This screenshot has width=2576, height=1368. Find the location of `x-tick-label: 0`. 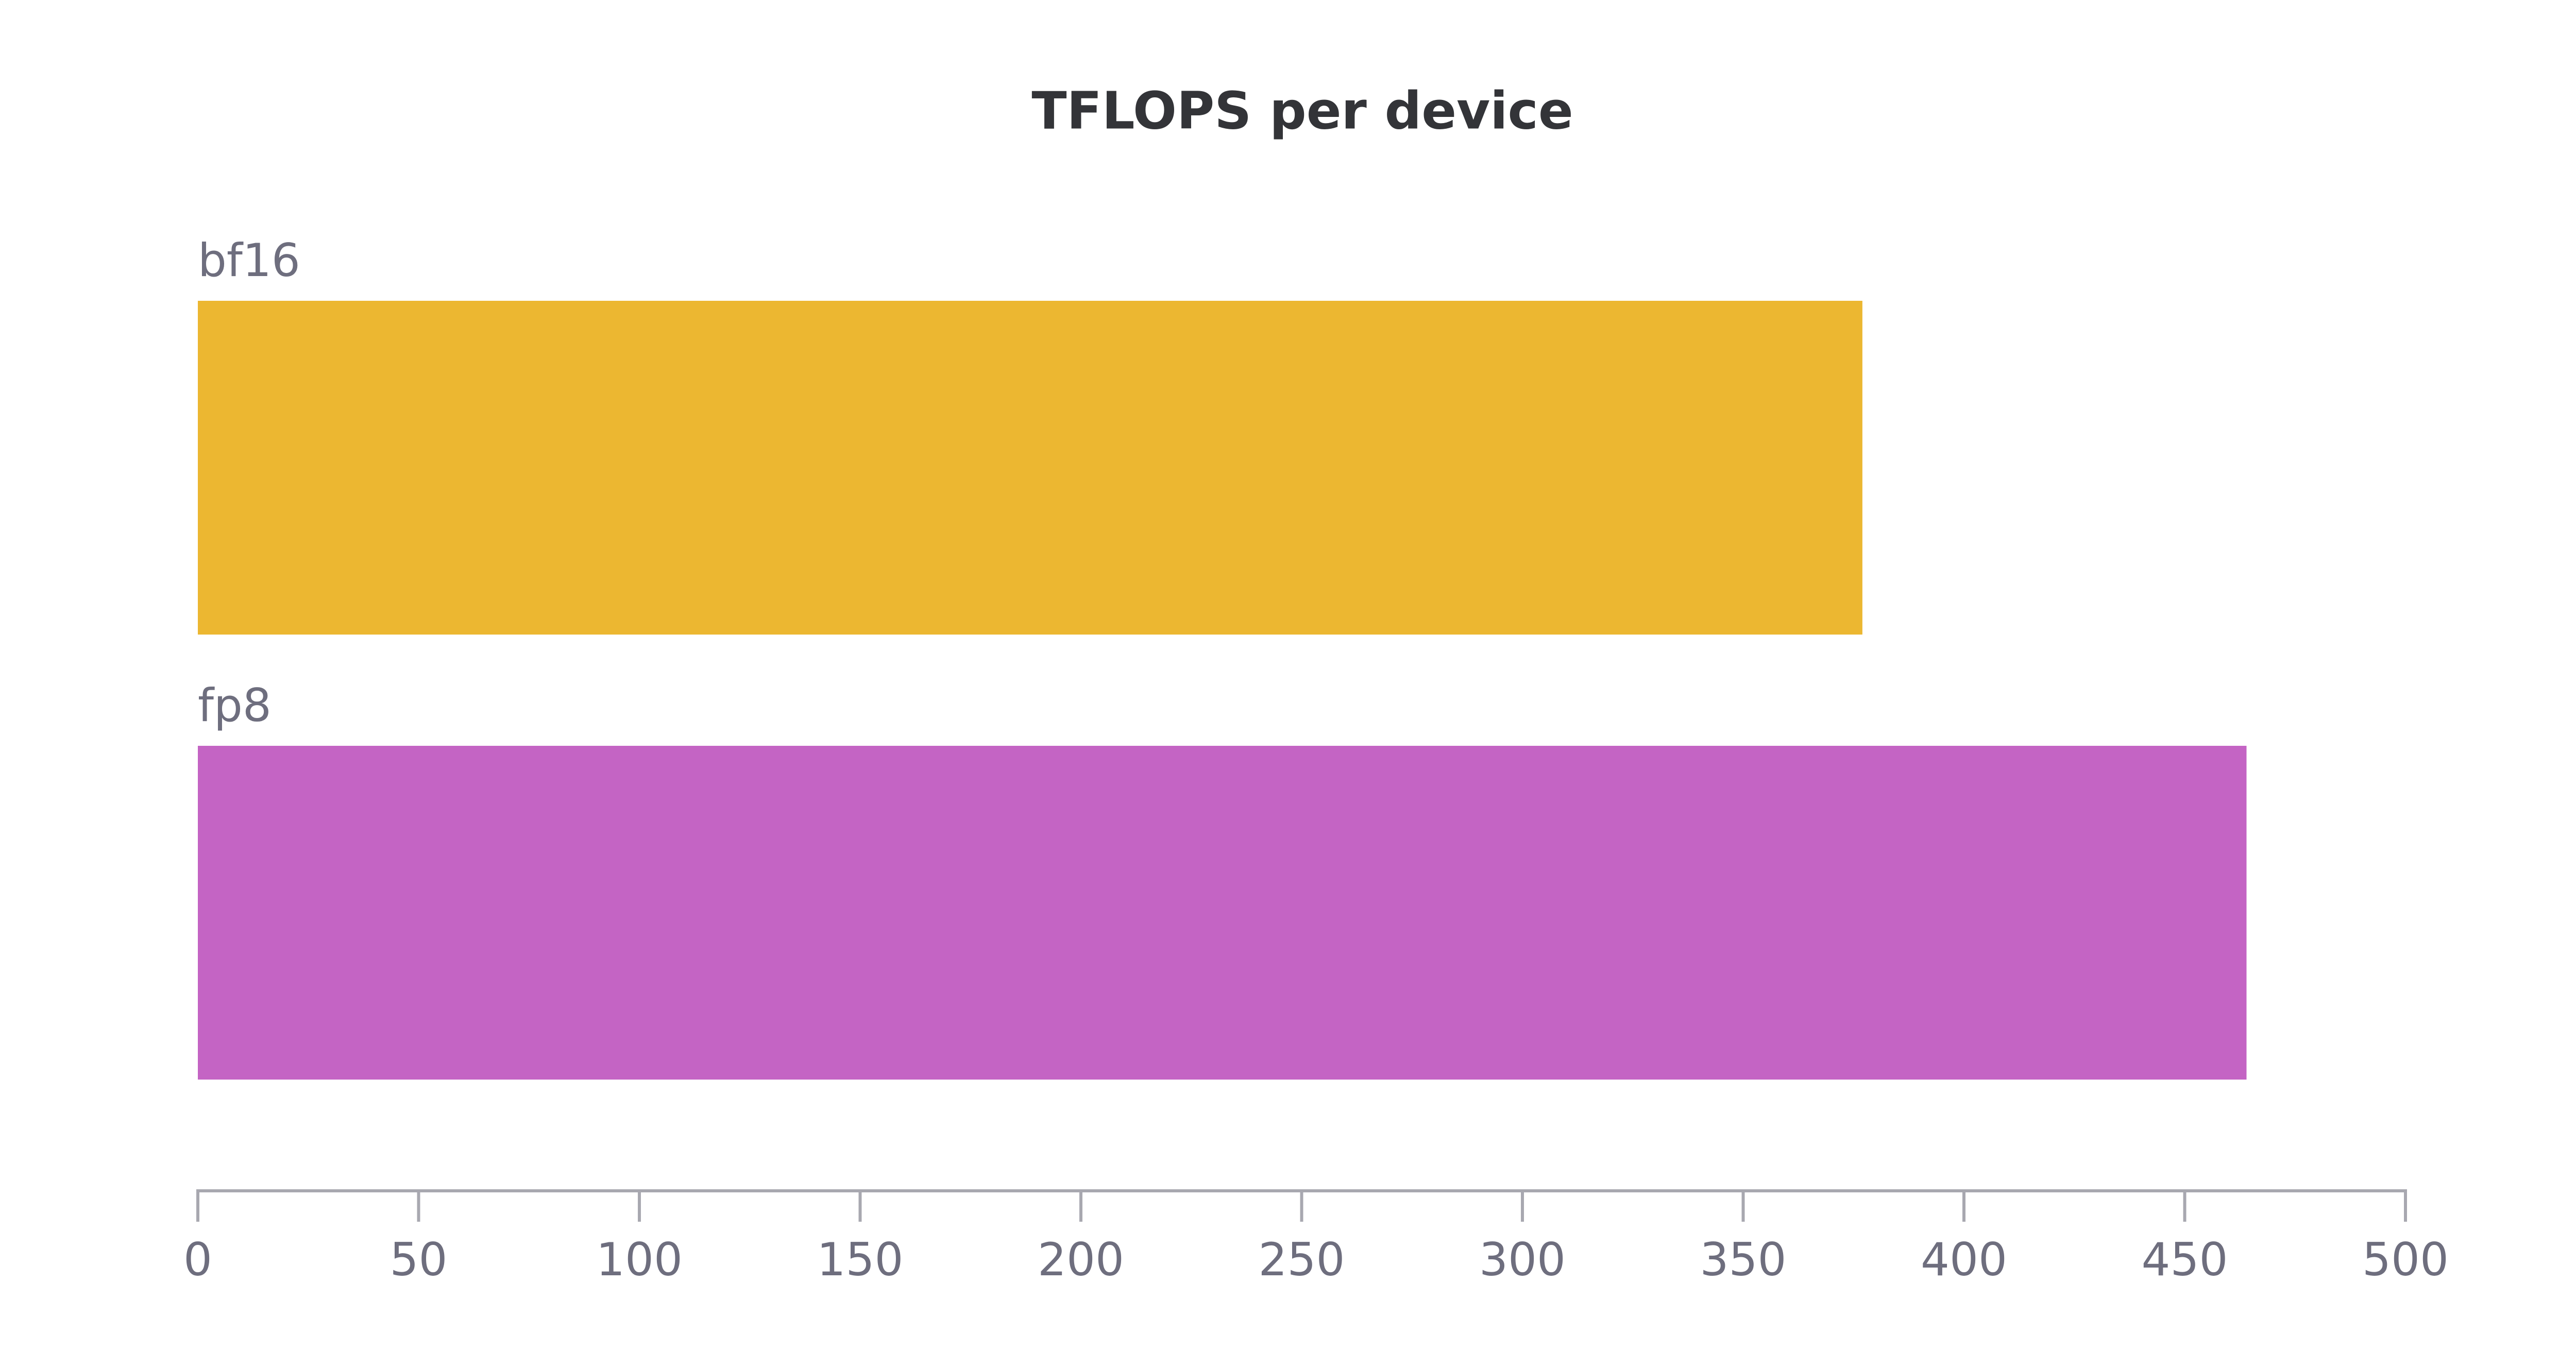

x-tick-label: 0 is located at coordinates (197, 1259).